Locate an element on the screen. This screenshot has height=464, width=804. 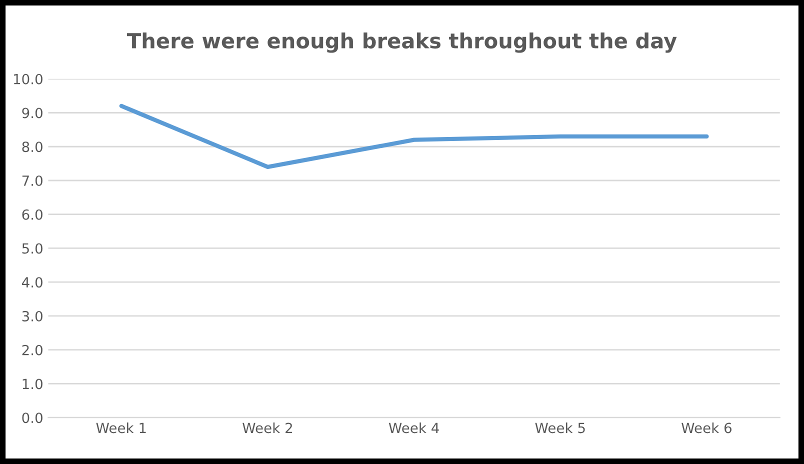
y-tick-label: 6.0 is located at coordinates (32, 214).